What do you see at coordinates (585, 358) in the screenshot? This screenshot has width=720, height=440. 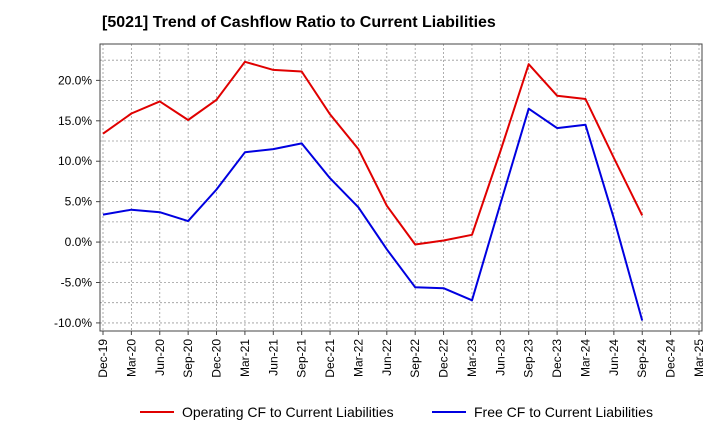 I see `x-tick-label: Mar-24` at bounding box center [585, 358].